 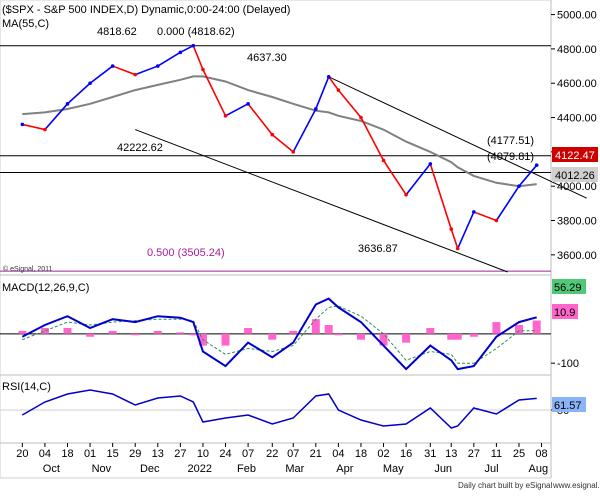 What do you see at coordinates (575, 176) in the screenshot?
I see `ma-value: 4012.26` at bounding box center [575, 176].